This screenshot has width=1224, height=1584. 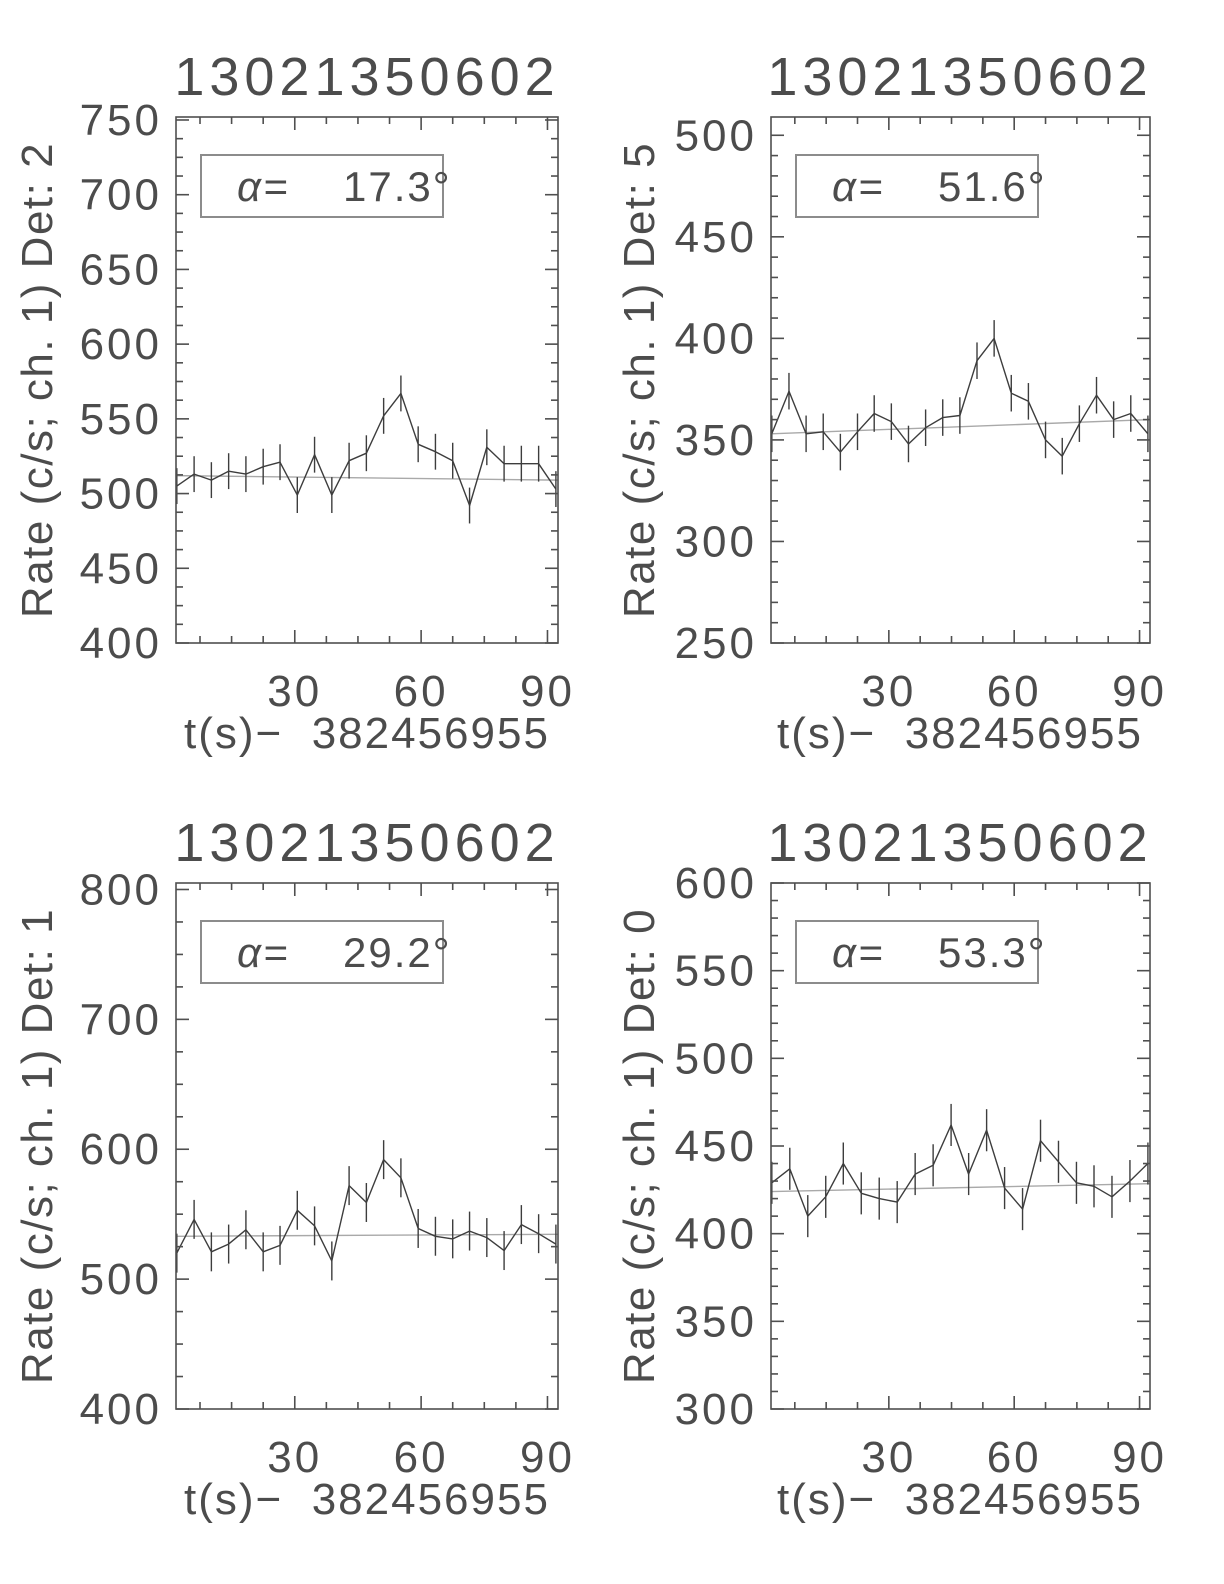 What do you see at coordinates (344, 952) in the screenshot?
I see `alpha-label: α= 29.2°` at bounding box center [344, 952].